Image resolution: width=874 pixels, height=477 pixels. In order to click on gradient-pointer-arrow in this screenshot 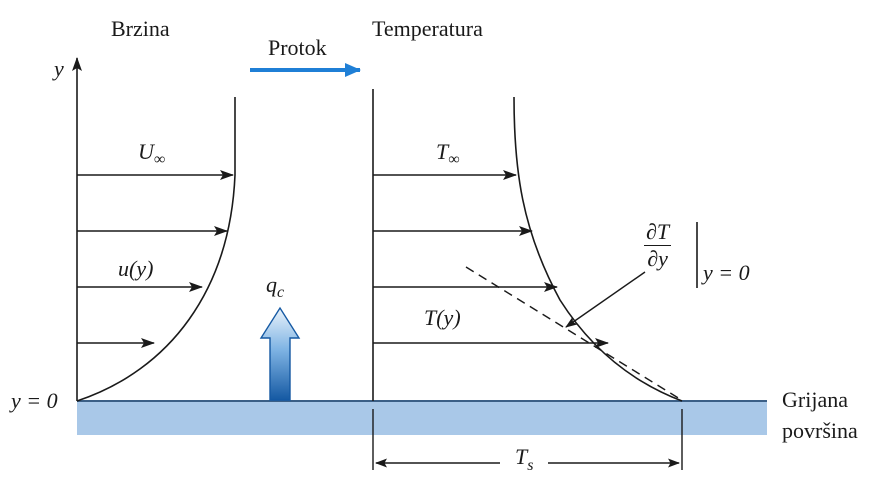, I will do `click(605, 299)`.